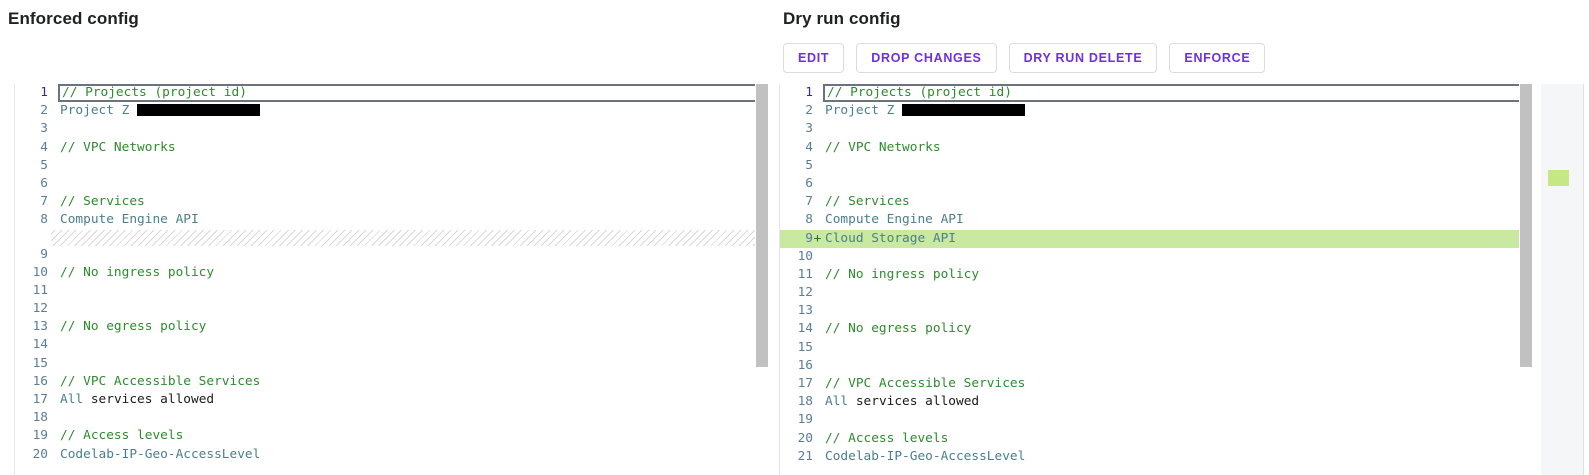 The width and height of the screenshot is (1589, 475). I want to click on code-line: 13 // No egress policy, so click(391, 327).